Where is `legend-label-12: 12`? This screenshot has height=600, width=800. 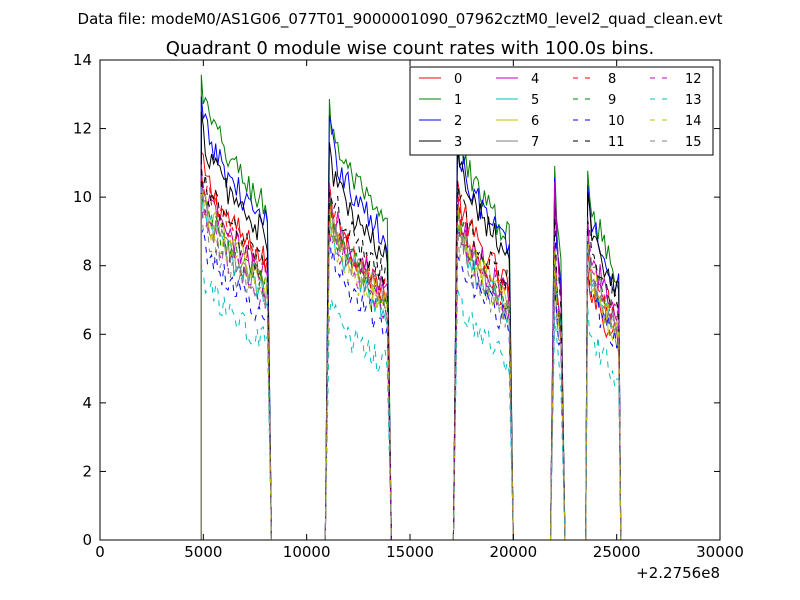 legend-label-12: 12 is located at coordinates (693, 79).